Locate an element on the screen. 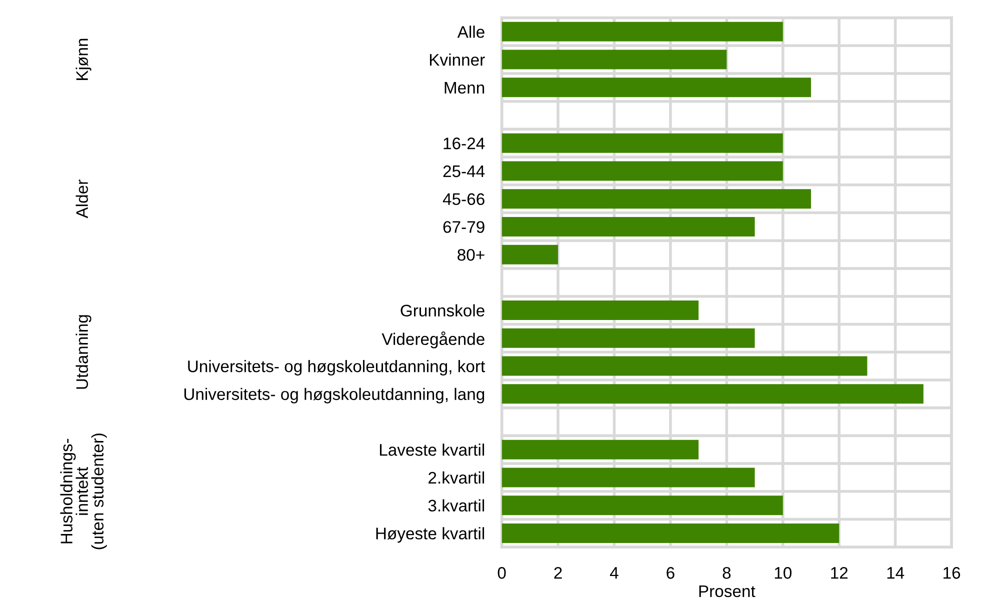  y-tick-label: Videregående is located at coordinates (433, 339).